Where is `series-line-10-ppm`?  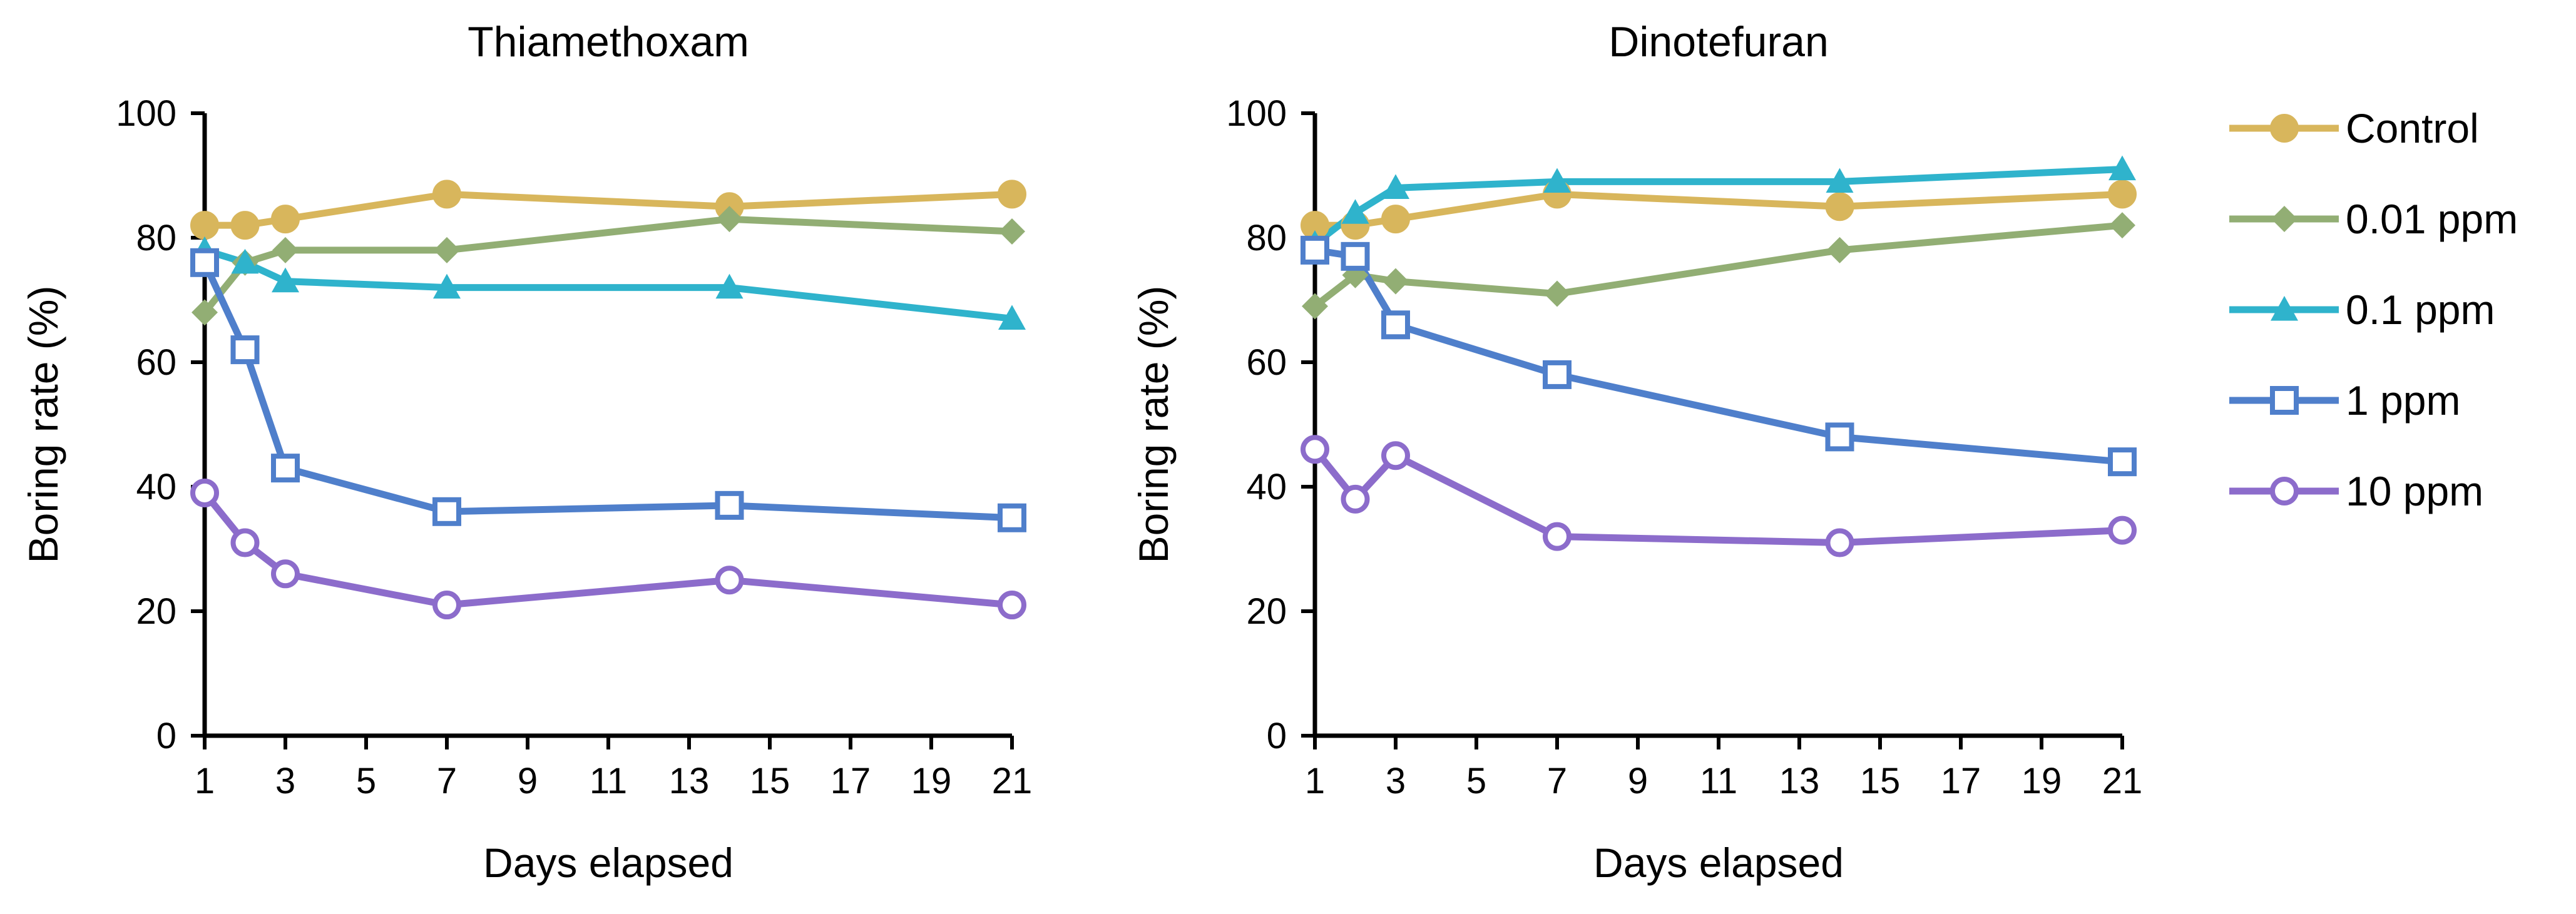
series-line-10-ppm is located at coordinates (1717, 497).